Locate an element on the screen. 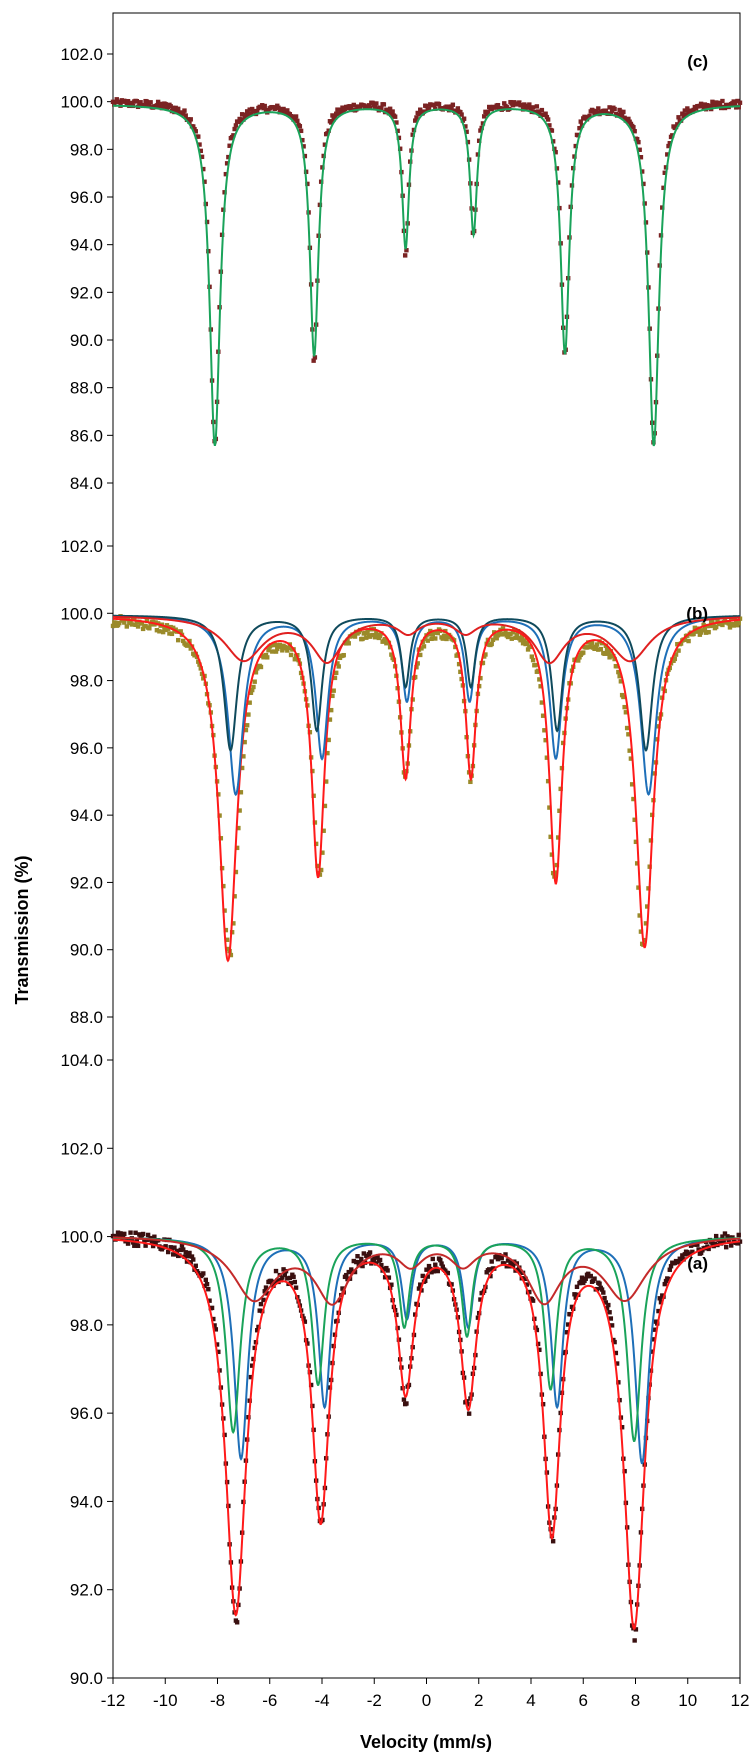 The height and width of the screenshot is (1760, 753). y-tick-label: 102.0 is located at coordinates (81, 546).